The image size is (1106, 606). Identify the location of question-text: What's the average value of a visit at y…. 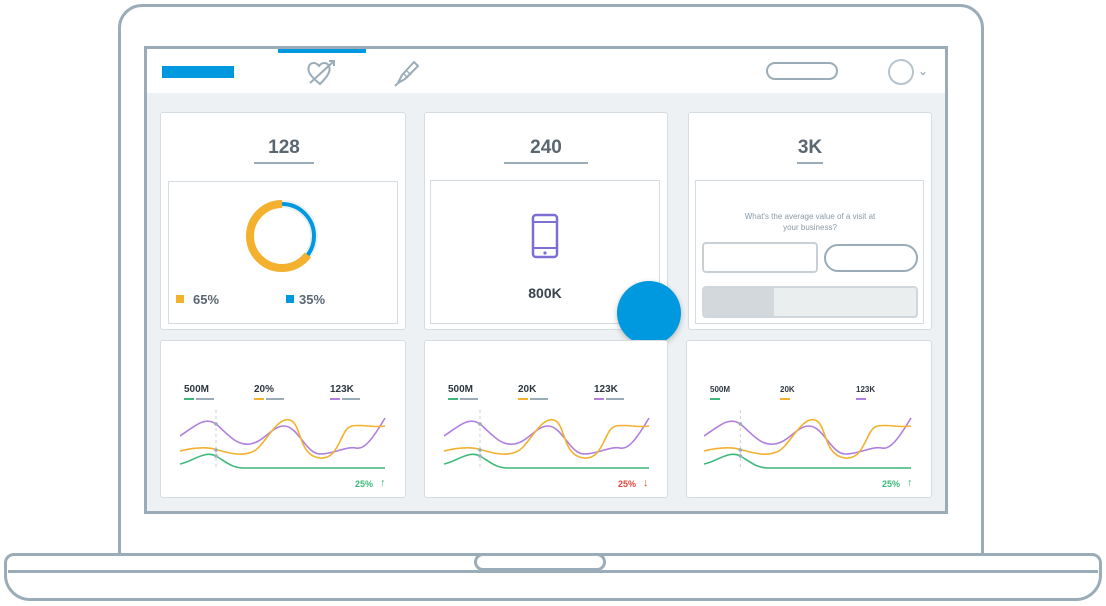
(810, 222).